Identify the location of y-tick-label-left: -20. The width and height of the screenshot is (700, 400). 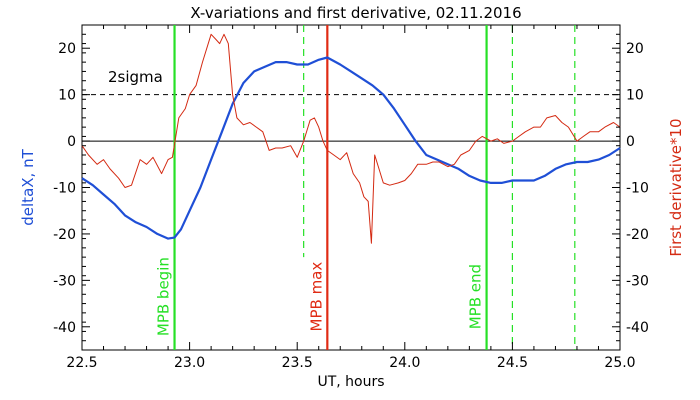
(64, 235).